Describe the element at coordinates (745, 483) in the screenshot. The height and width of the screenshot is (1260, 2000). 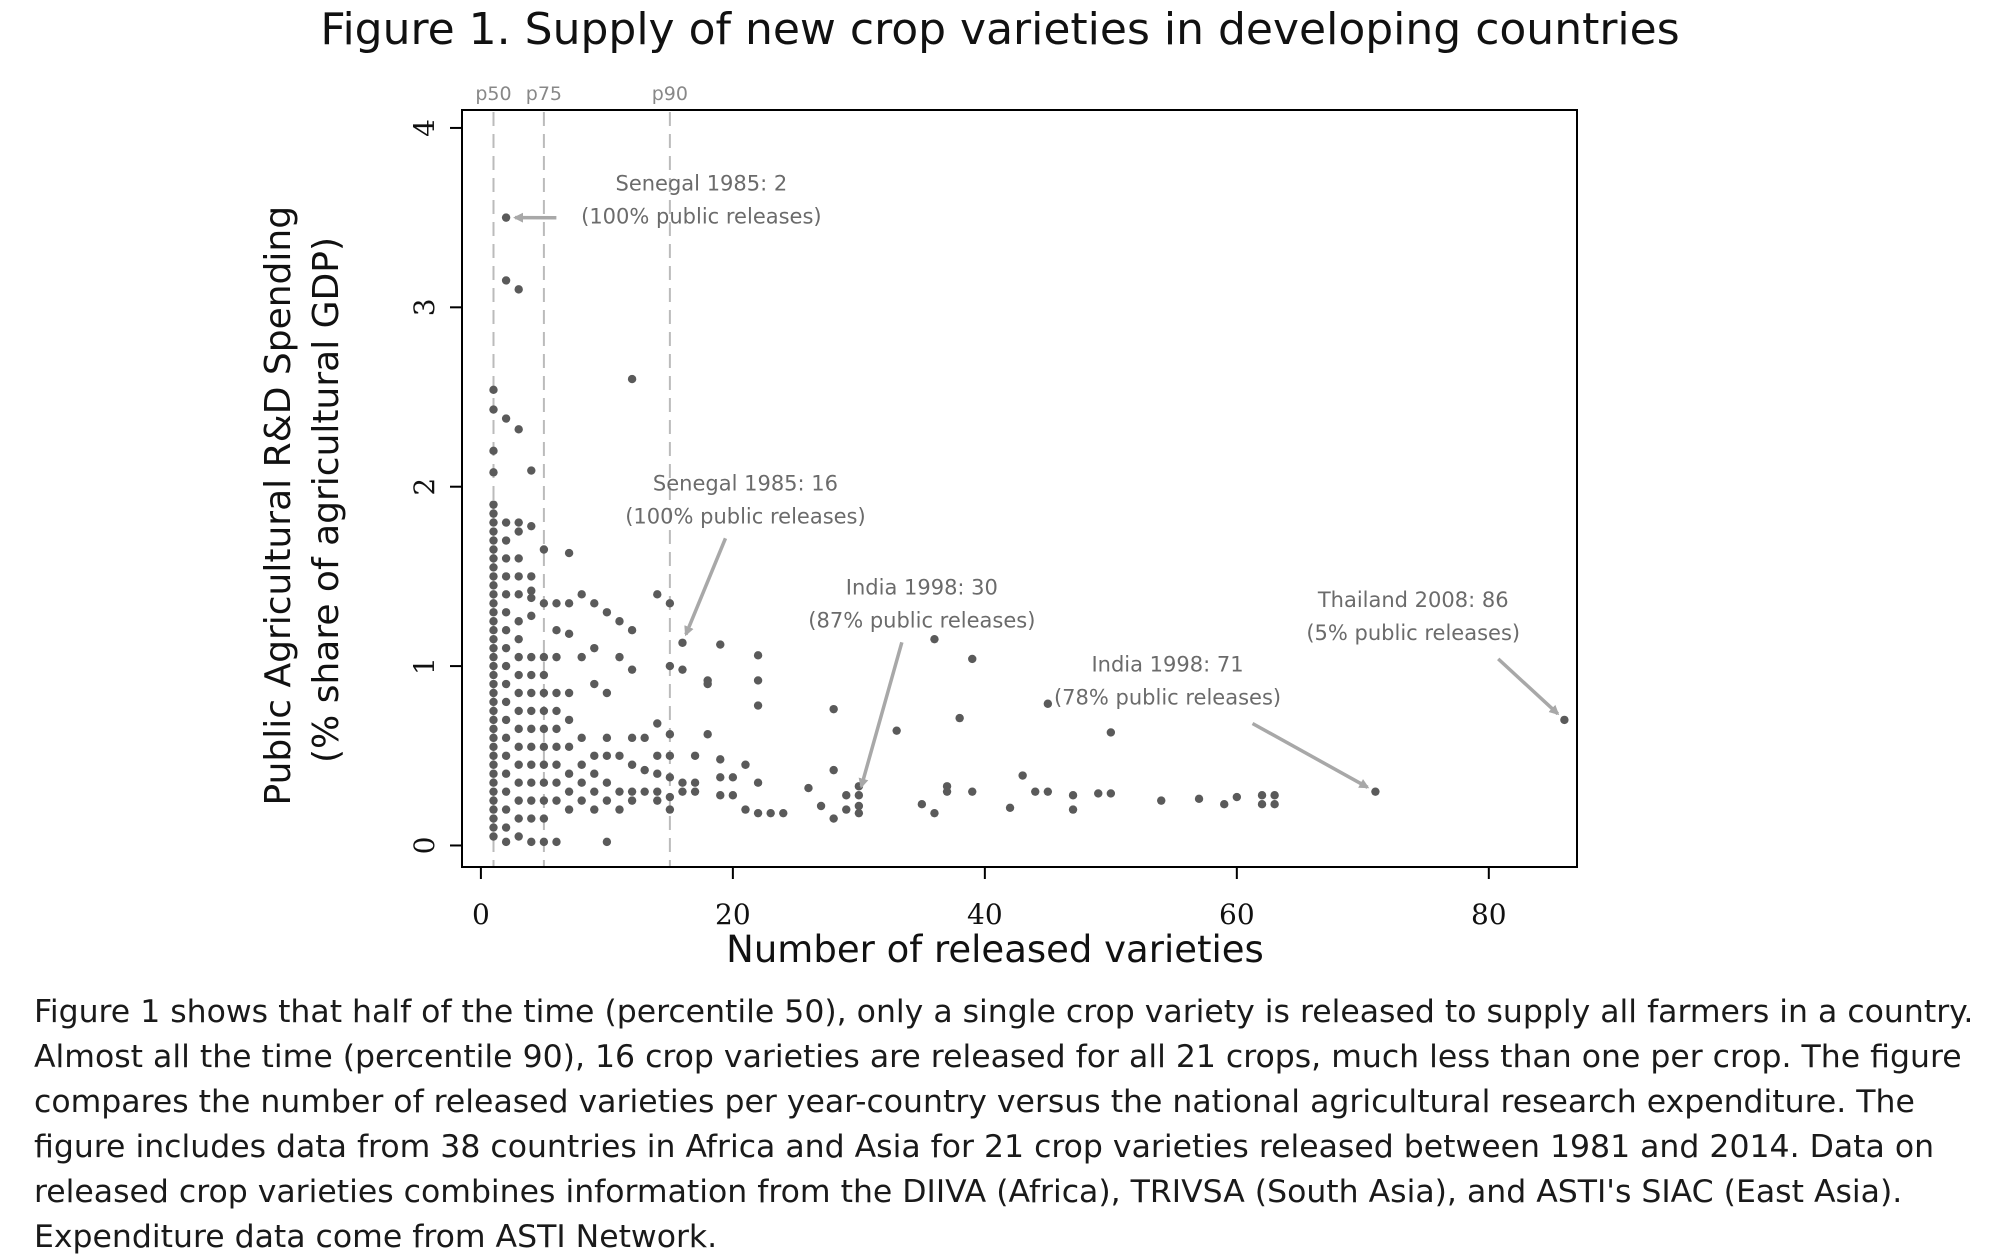
I see `annotation-label: Senegal 1985: 16` at that location.